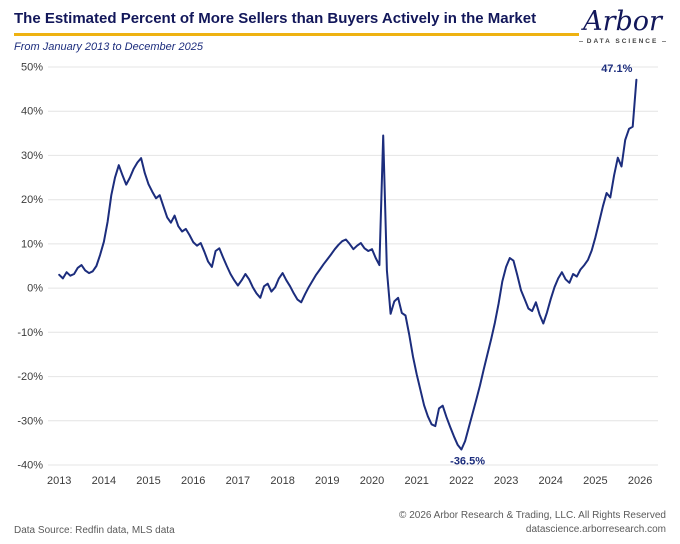 This screenshot has height=544, width=680. Describe the element at coordinates (467, 462) in the screenshot. I see `annotation-label: -36.5%` at that location.